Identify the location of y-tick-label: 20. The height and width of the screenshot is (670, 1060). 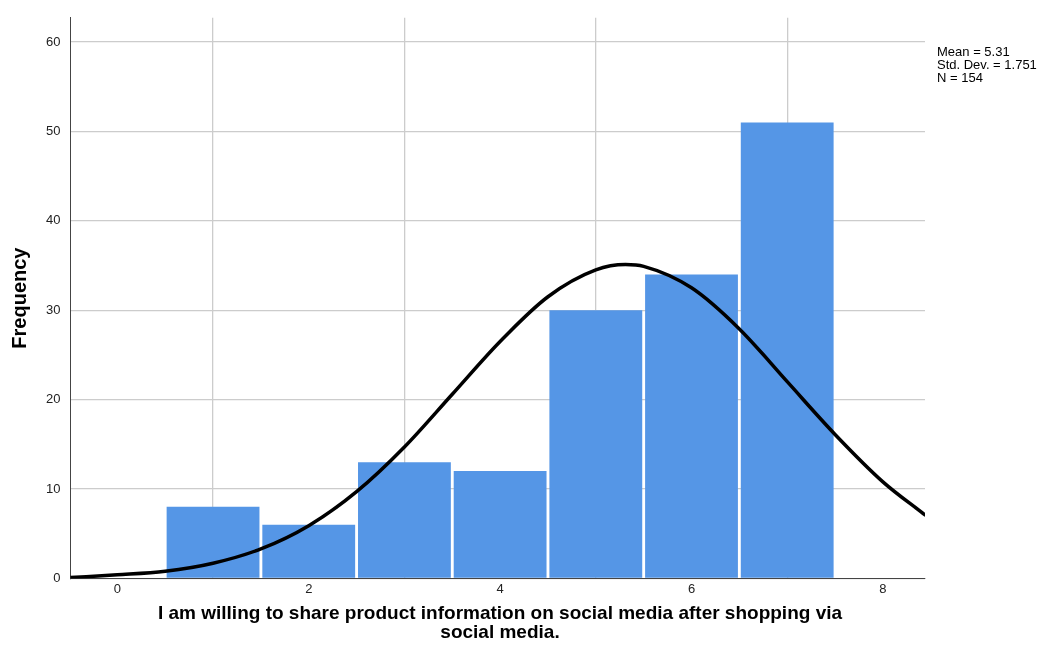
(53, 399).